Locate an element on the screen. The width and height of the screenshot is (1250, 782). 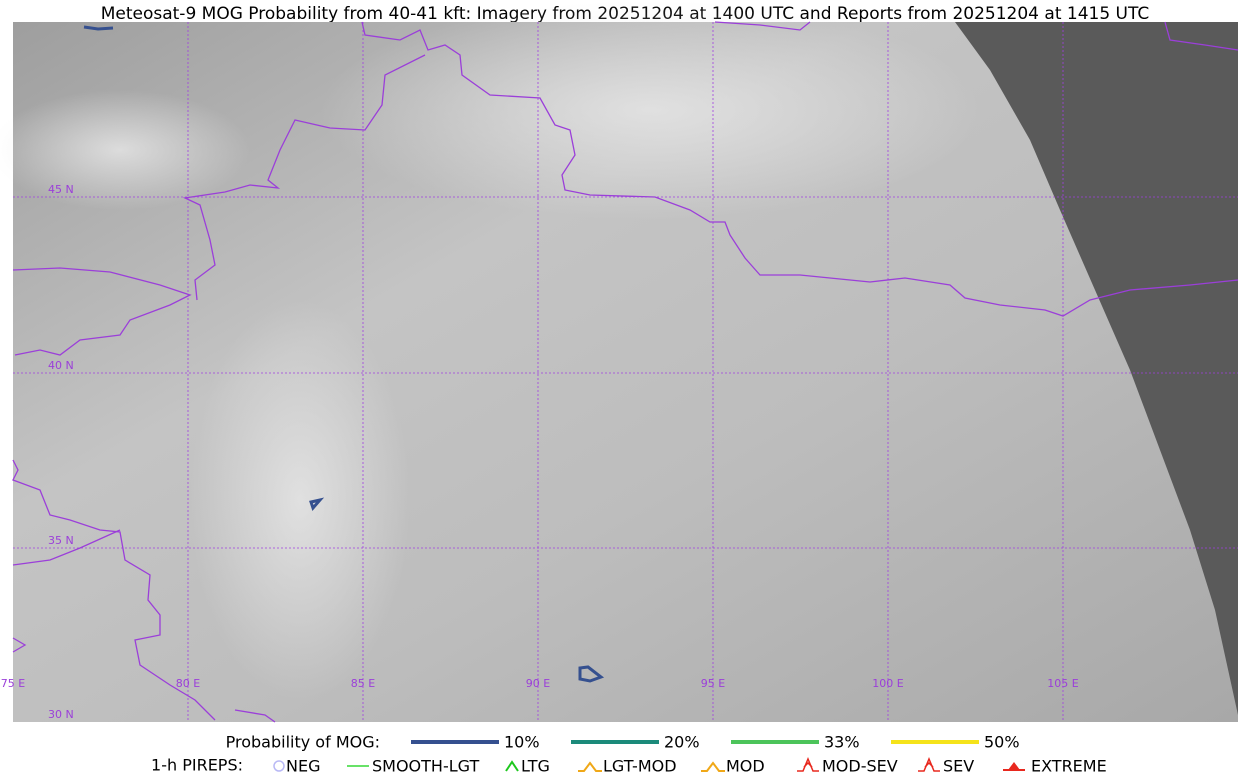
lon-label: 105 E is located at coordinates (1062, 683).